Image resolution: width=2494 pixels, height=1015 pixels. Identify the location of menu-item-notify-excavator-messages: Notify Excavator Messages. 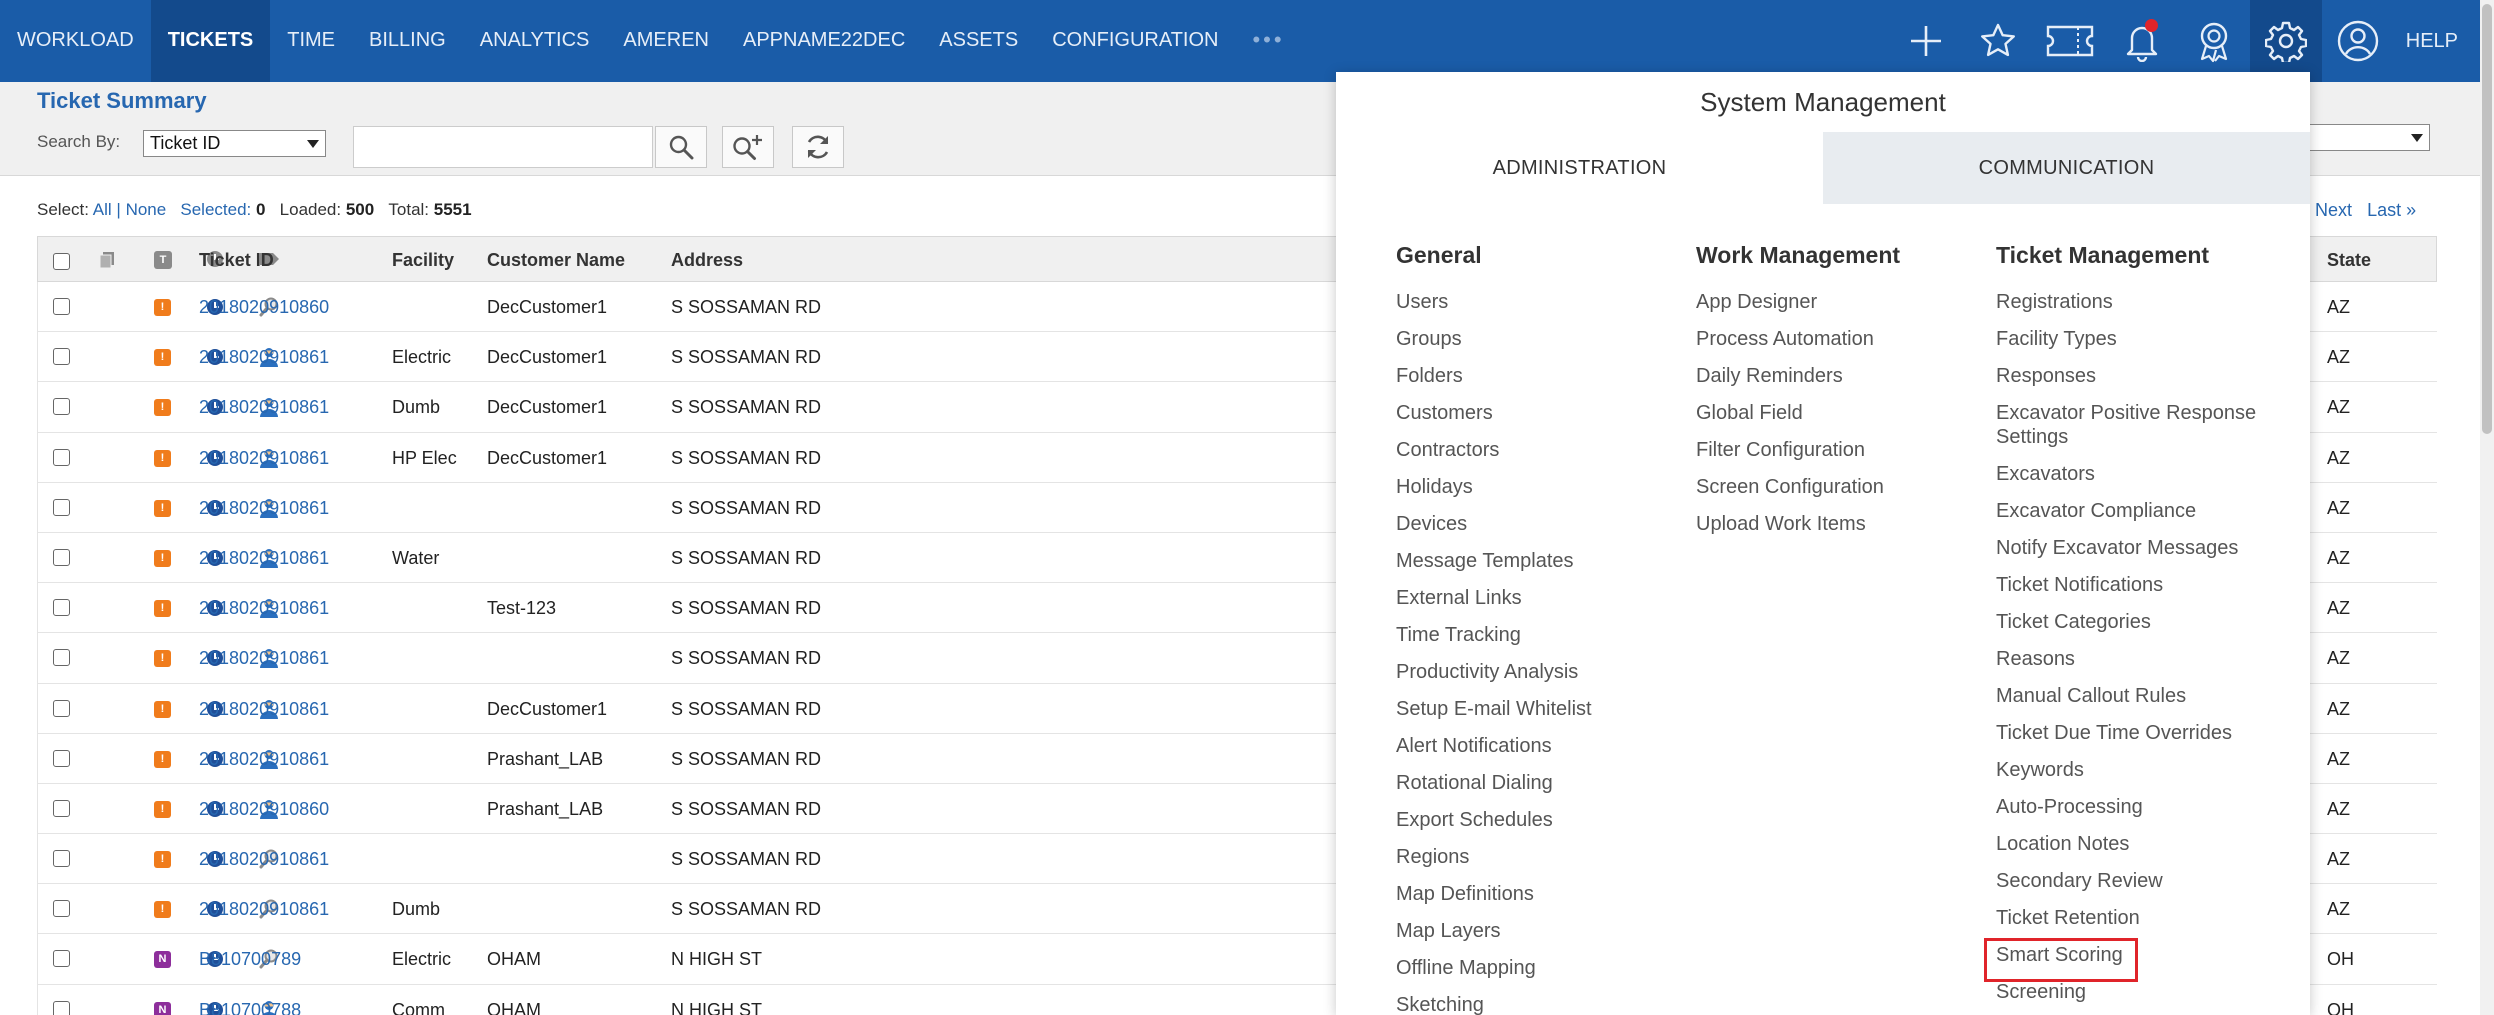
(2141, 548).